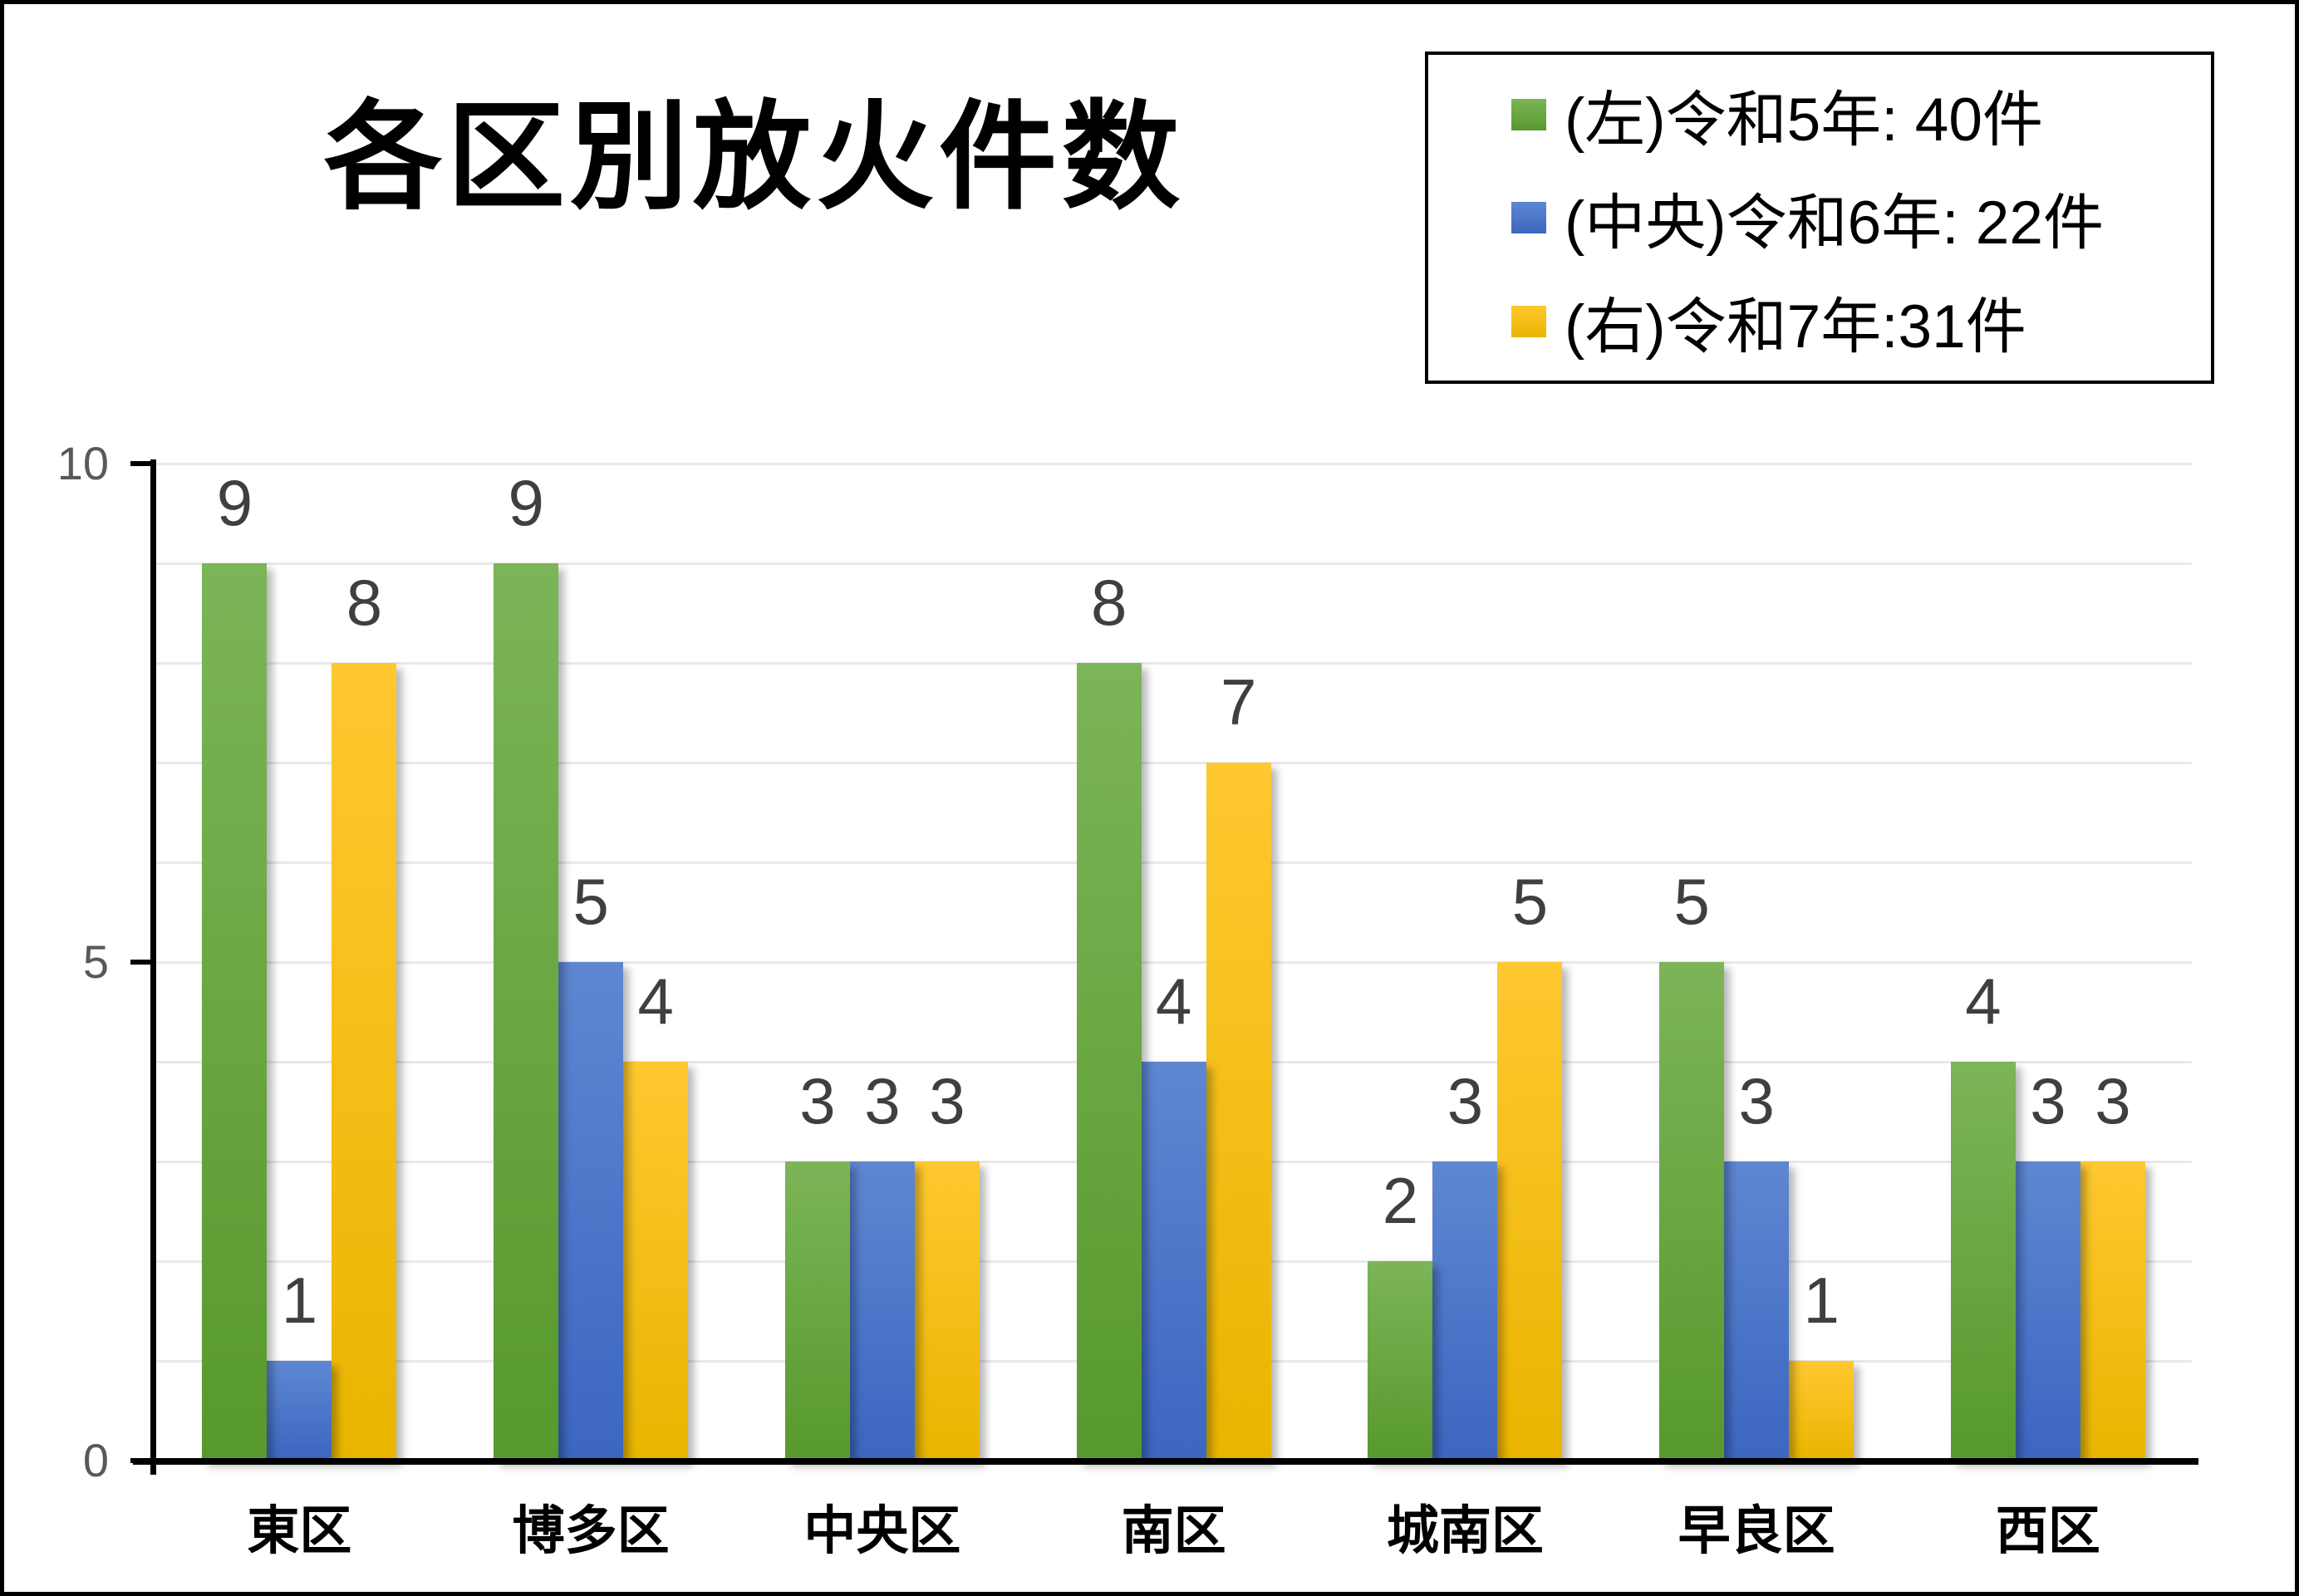  What do you see at coordinates (1465, 1531) in the screenshot?
I see `category-label: 城南区` at bounding box center [1465, 1531].